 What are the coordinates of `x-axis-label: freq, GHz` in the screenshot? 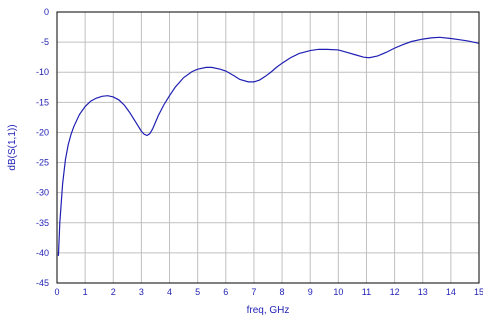 It's located at (268, 310).